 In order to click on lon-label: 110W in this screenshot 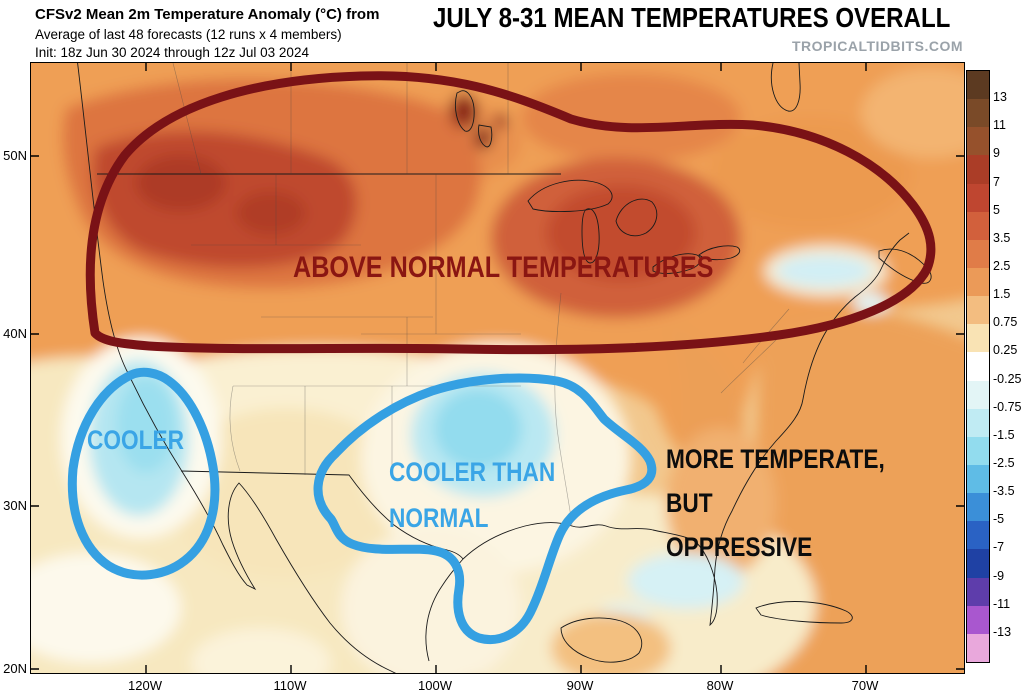, I will do `click(290, 685)`.